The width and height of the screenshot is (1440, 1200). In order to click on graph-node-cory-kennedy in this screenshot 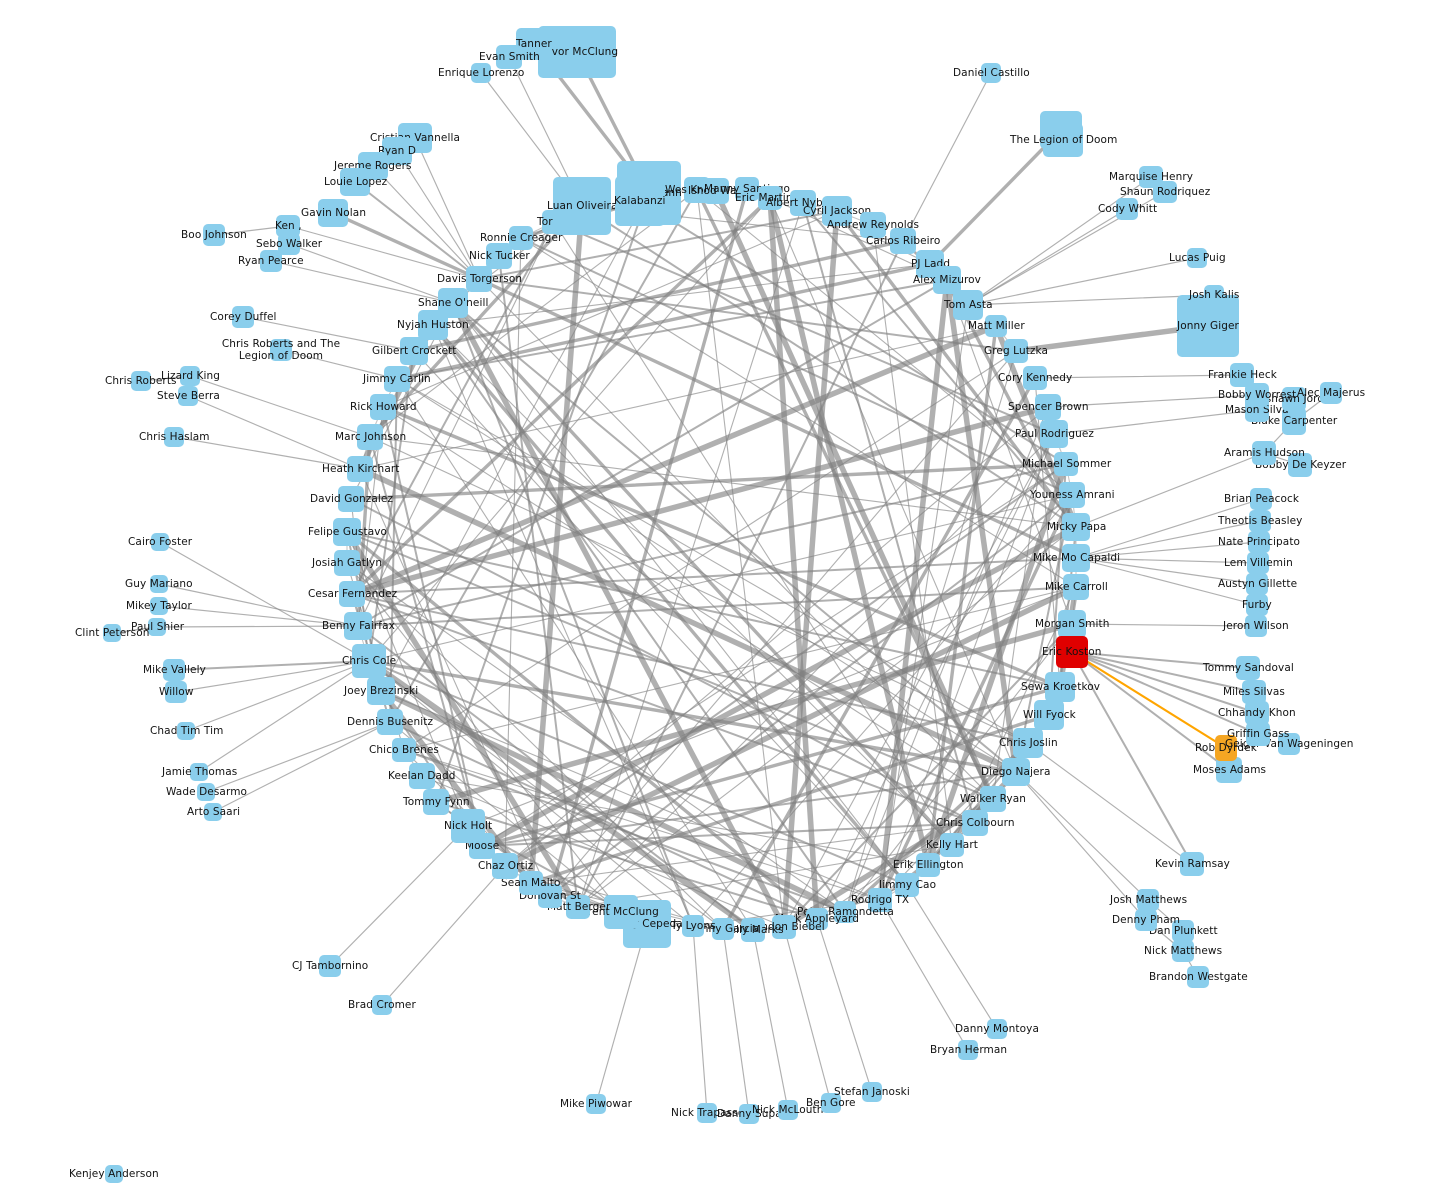, I will do `click(1035, 378)`.